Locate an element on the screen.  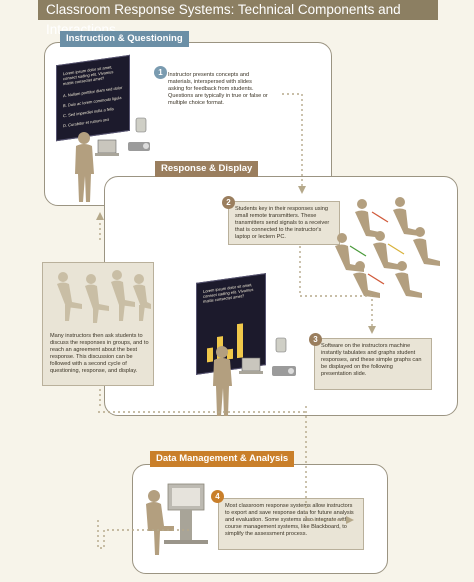
signal-lines is located at coordinates (377, 248).